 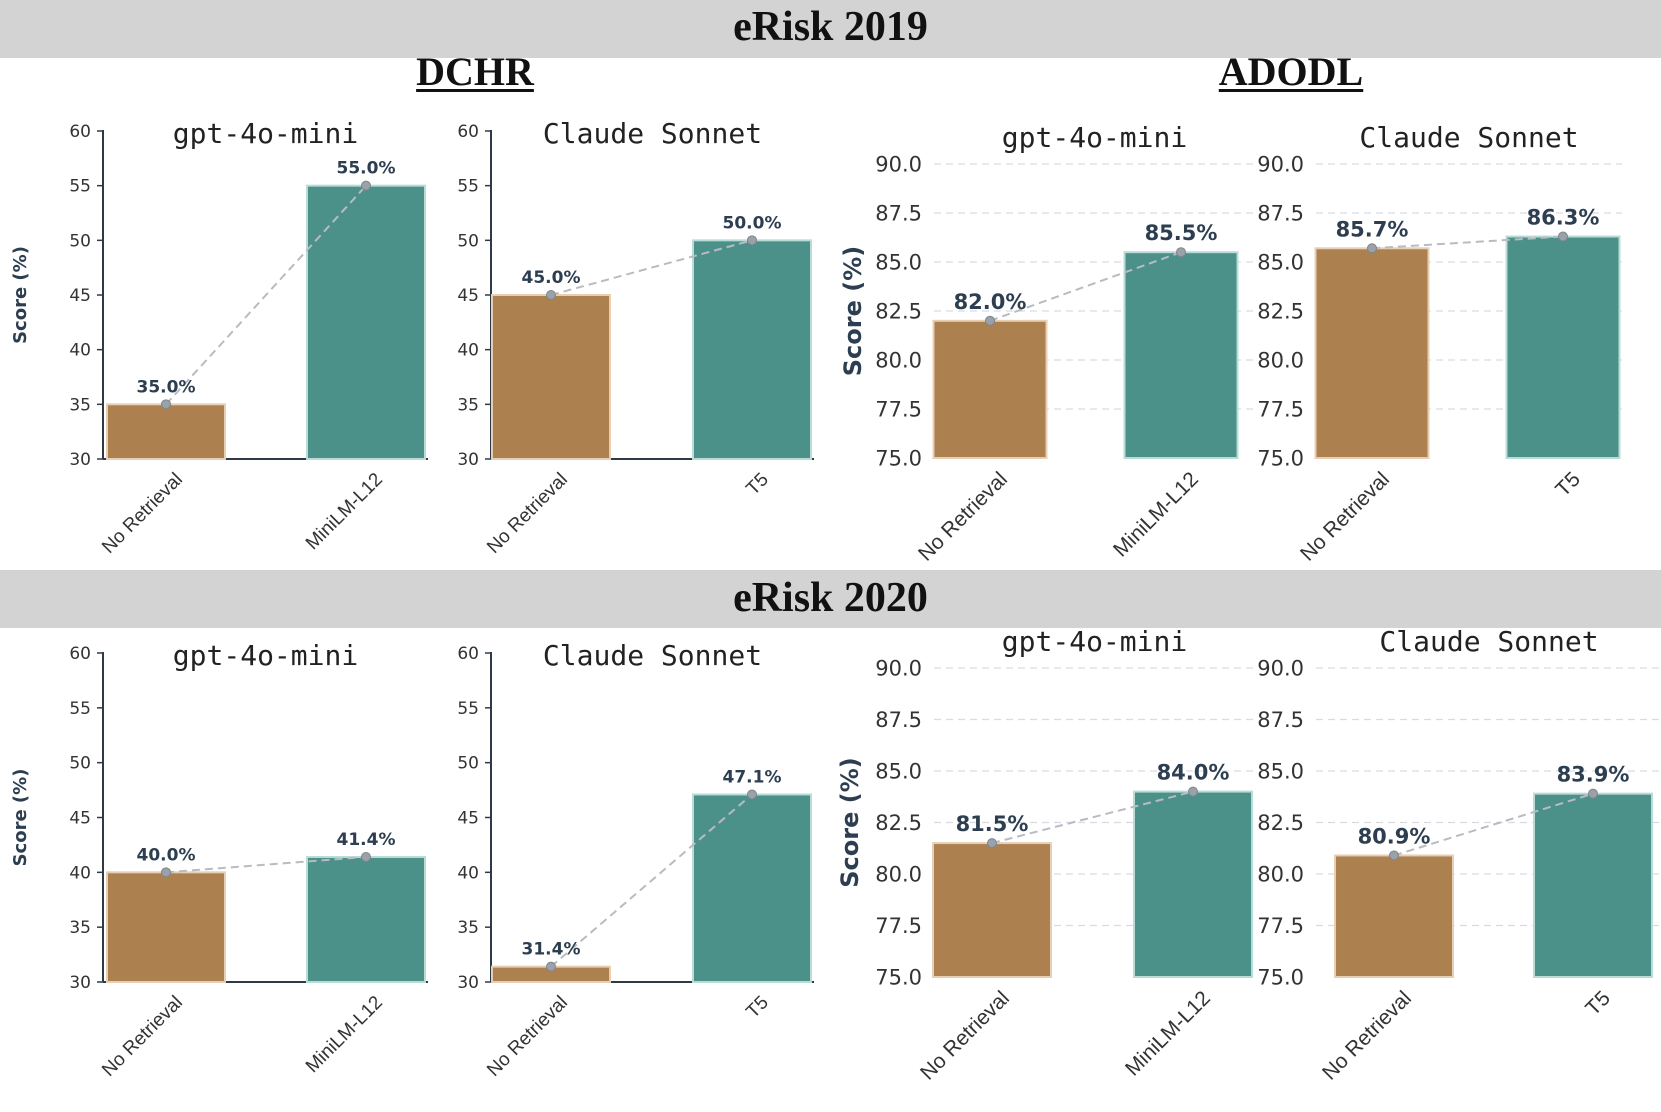 I want to click on data-label: 35.0%, so click(x=166, y=387).